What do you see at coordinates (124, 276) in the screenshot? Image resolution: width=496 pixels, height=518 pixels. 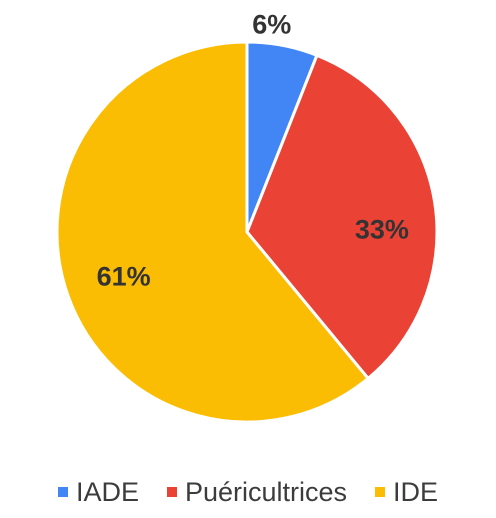 I see `pie-label-ide: 61%` at bounding box center [124, 276].